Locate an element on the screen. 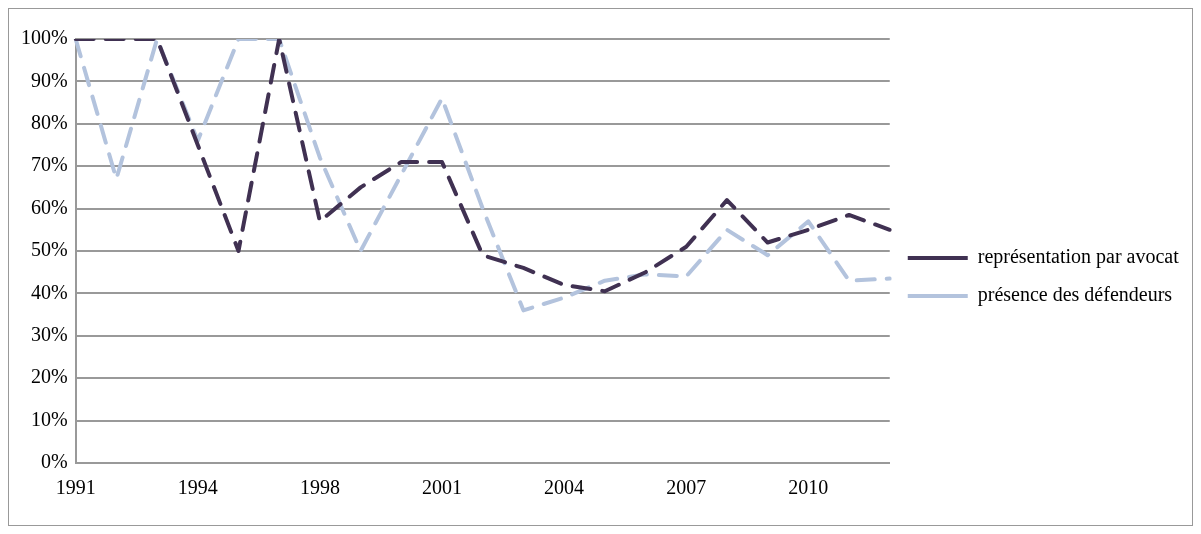  y-tick-label: 40% is located at coordinates (49, 291).